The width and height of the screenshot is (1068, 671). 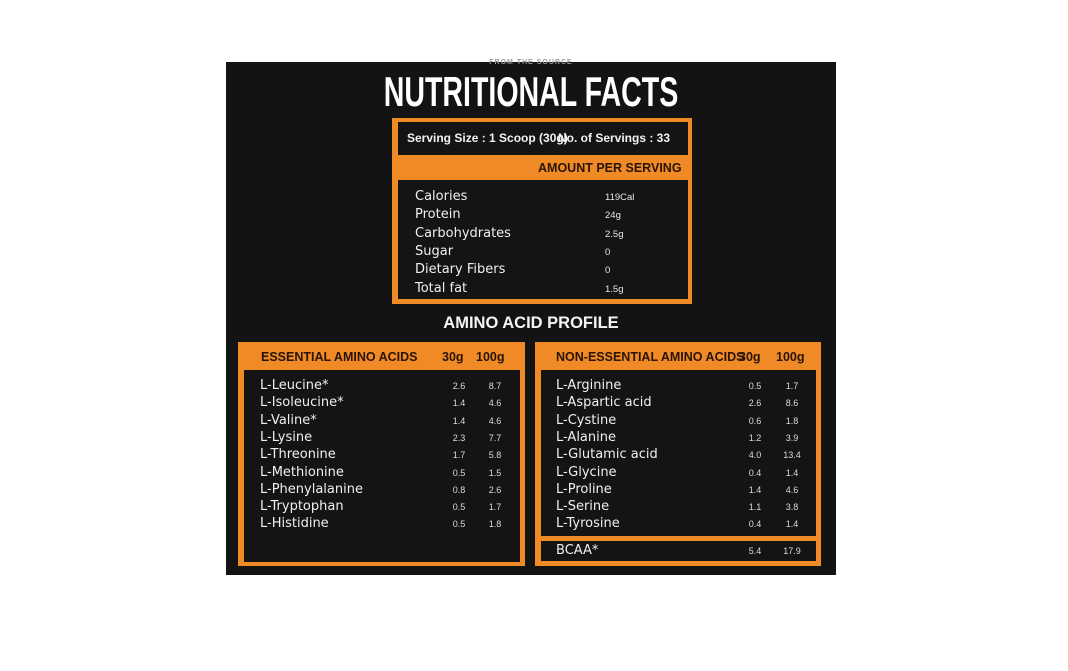 What do you see at coordinates (792, 455) in the screenshot?
I see `amino-100g: 13.4` at bounding box center [792, 455].